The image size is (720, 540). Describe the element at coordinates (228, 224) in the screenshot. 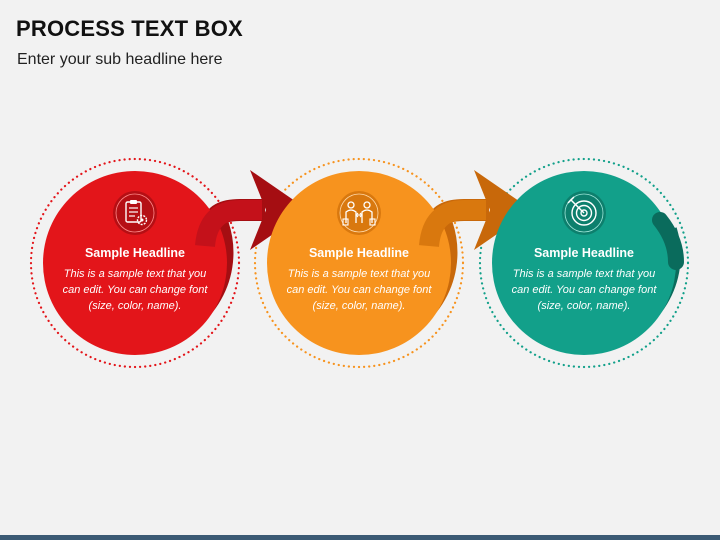

I see `arrow-band-1-front` at that location.